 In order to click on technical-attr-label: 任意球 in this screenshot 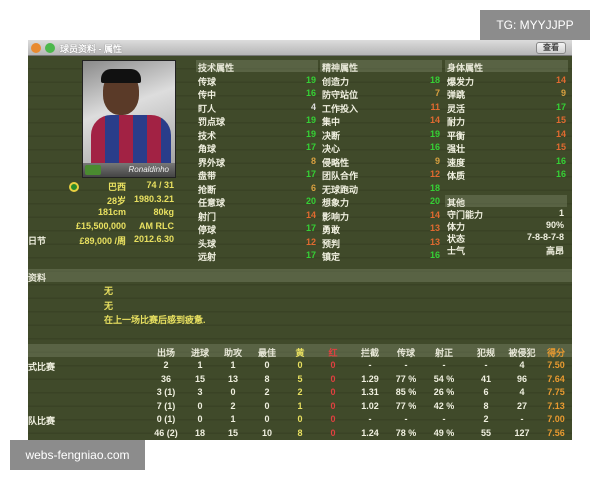, I will do `click(212, 203)`.